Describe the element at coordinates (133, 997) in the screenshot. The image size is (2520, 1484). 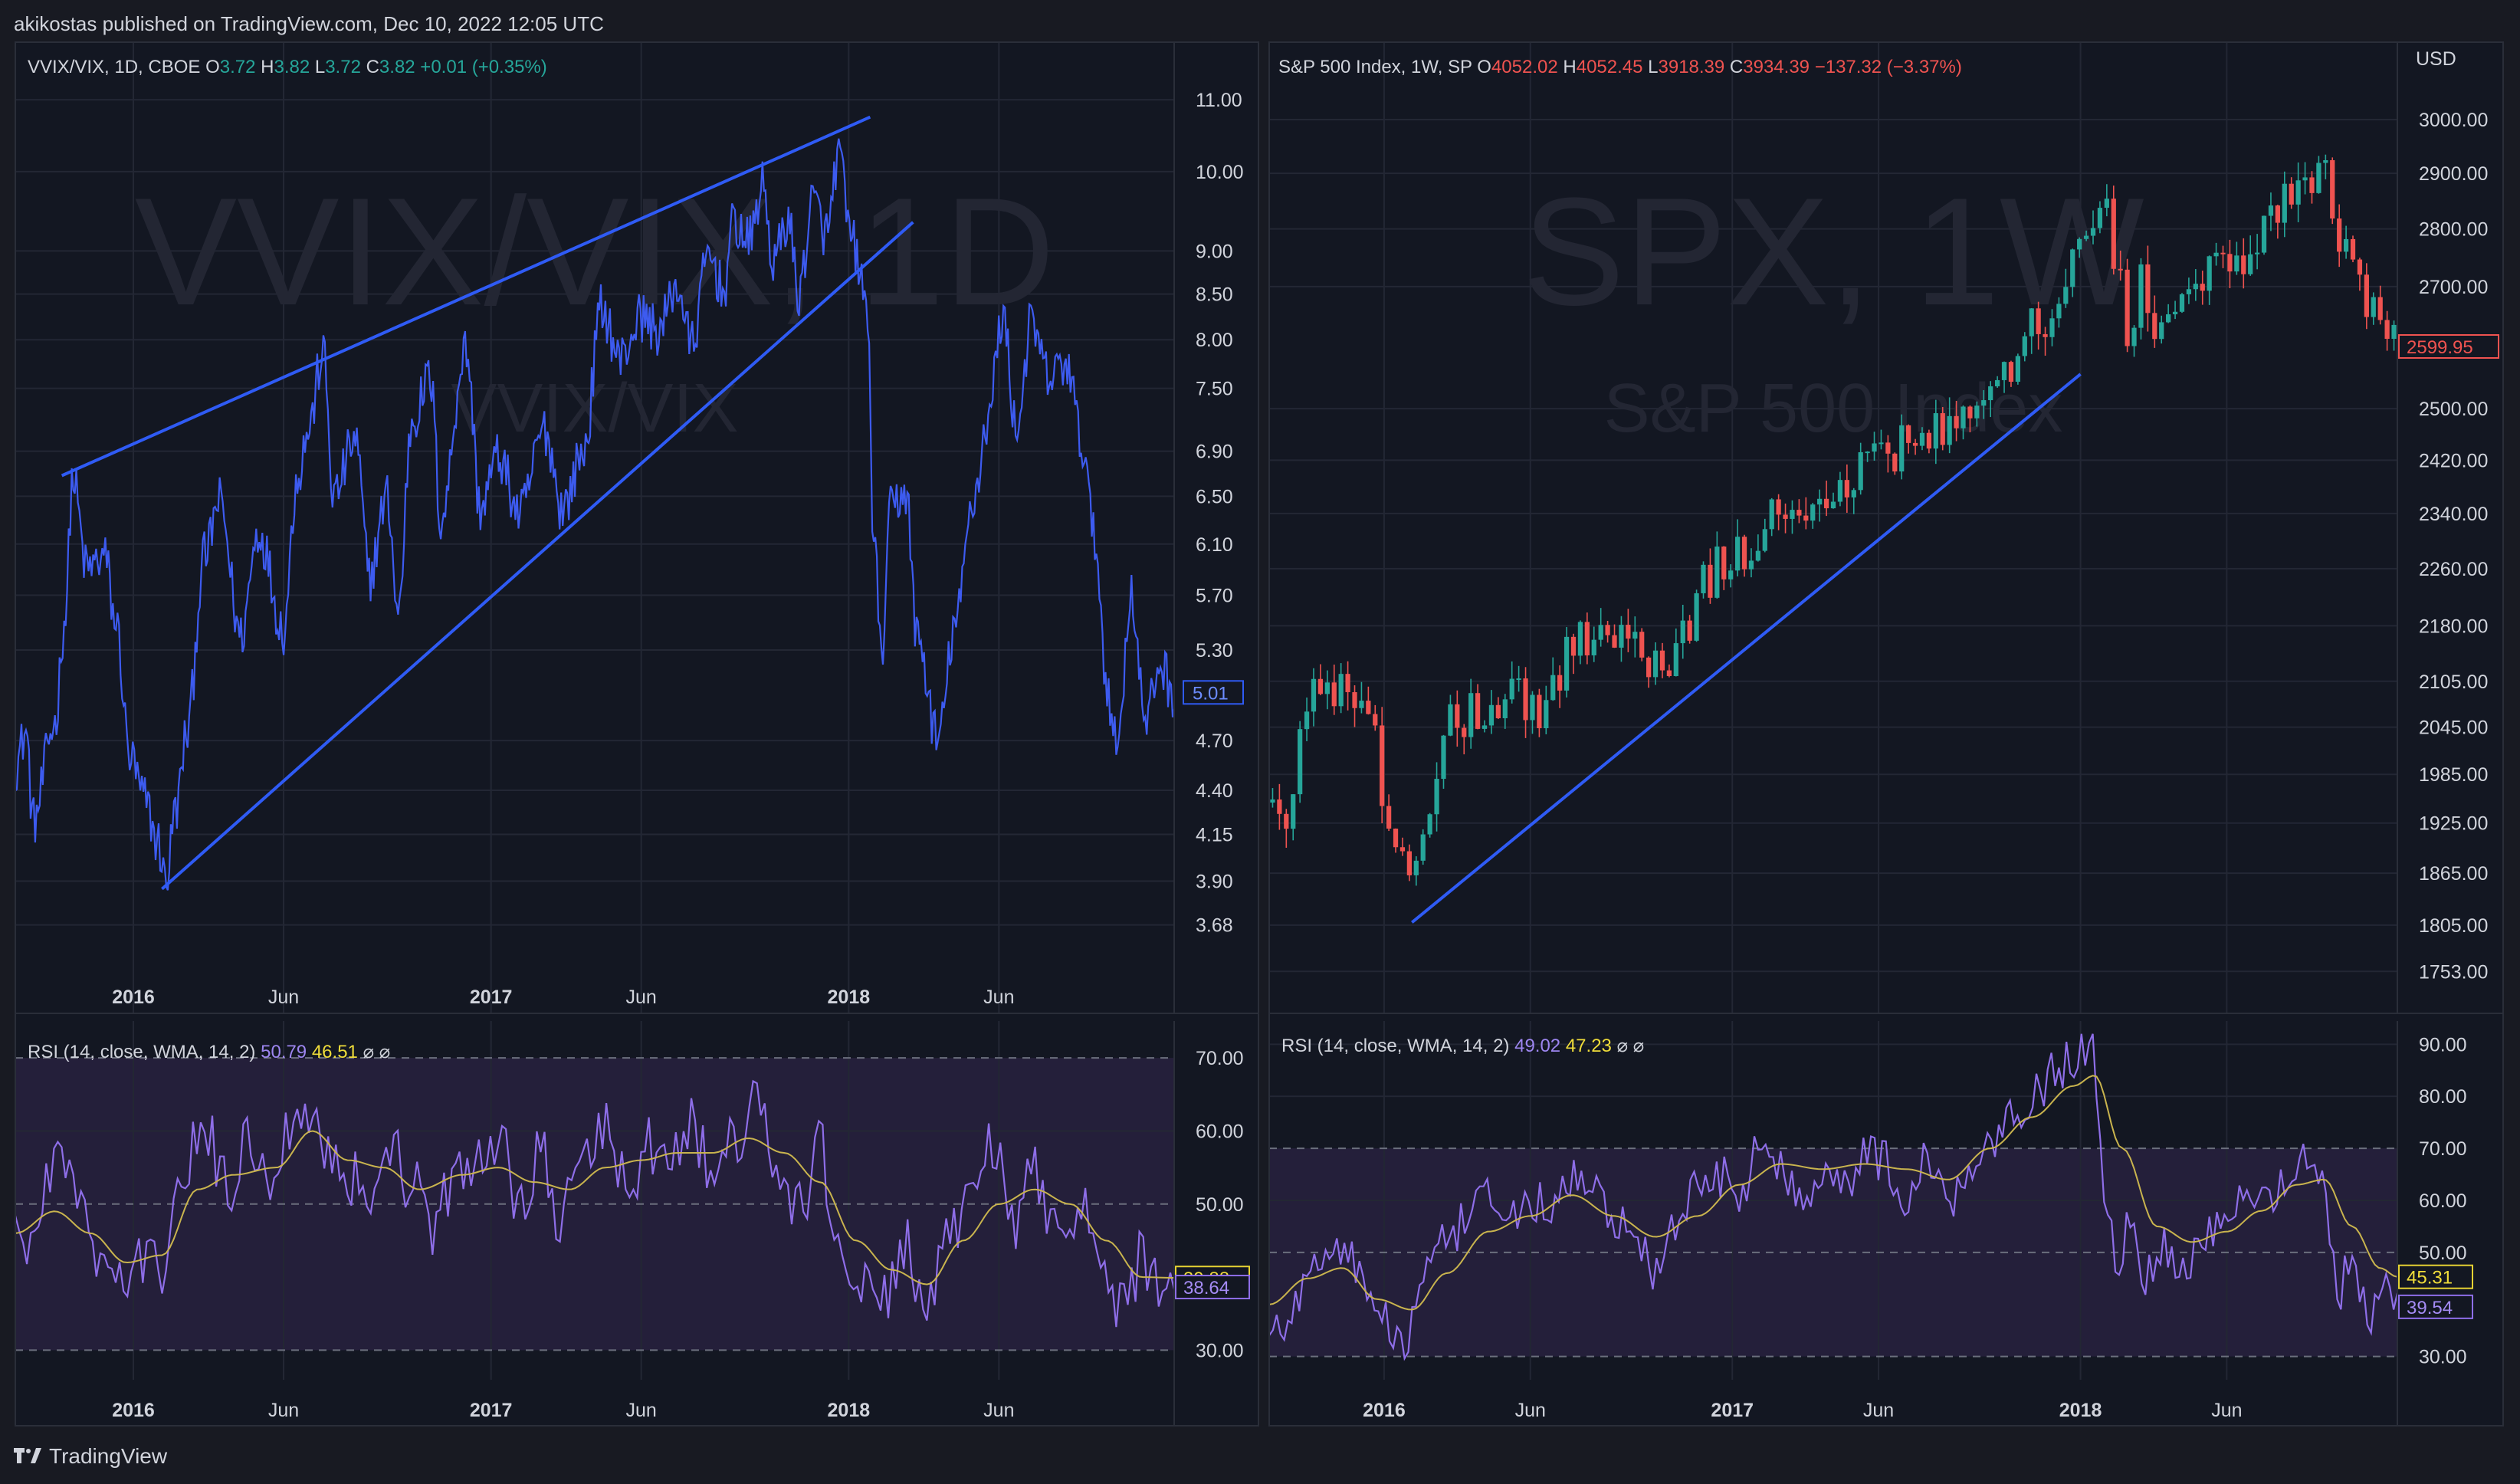
I see `vvix-x-tick-label: 2016` at that location.